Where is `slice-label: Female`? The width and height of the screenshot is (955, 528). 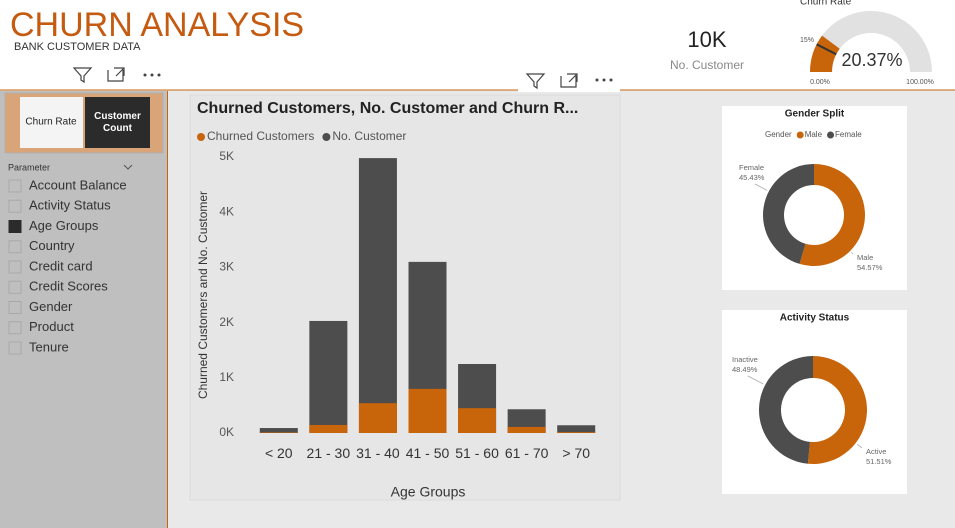 slice-label: Female is located at coordinates (751, 167).